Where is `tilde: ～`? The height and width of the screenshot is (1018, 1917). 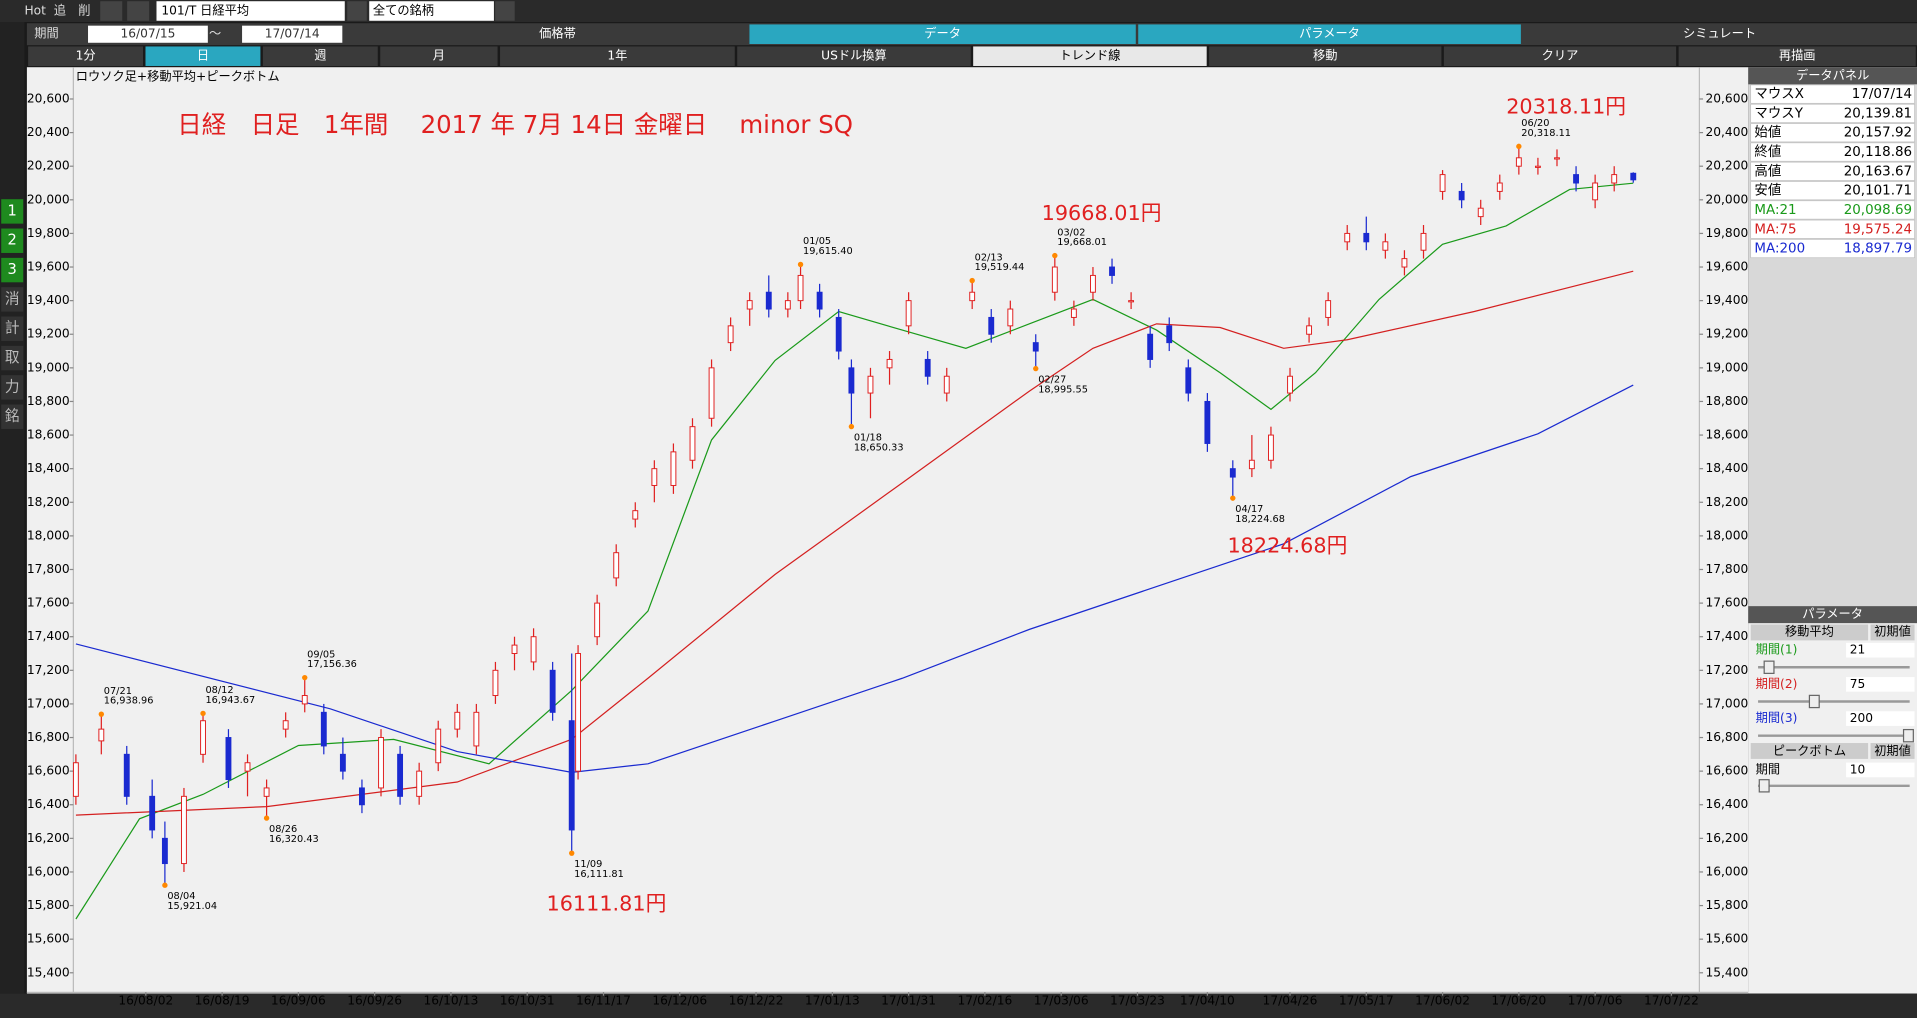 tilde: ～ is located at coordinates (215, 34).